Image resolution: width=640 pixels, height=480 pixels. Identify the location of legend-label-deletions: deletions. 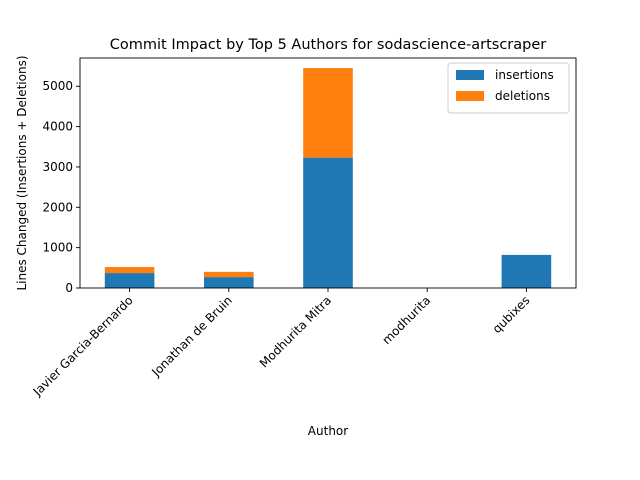
(522, 96).